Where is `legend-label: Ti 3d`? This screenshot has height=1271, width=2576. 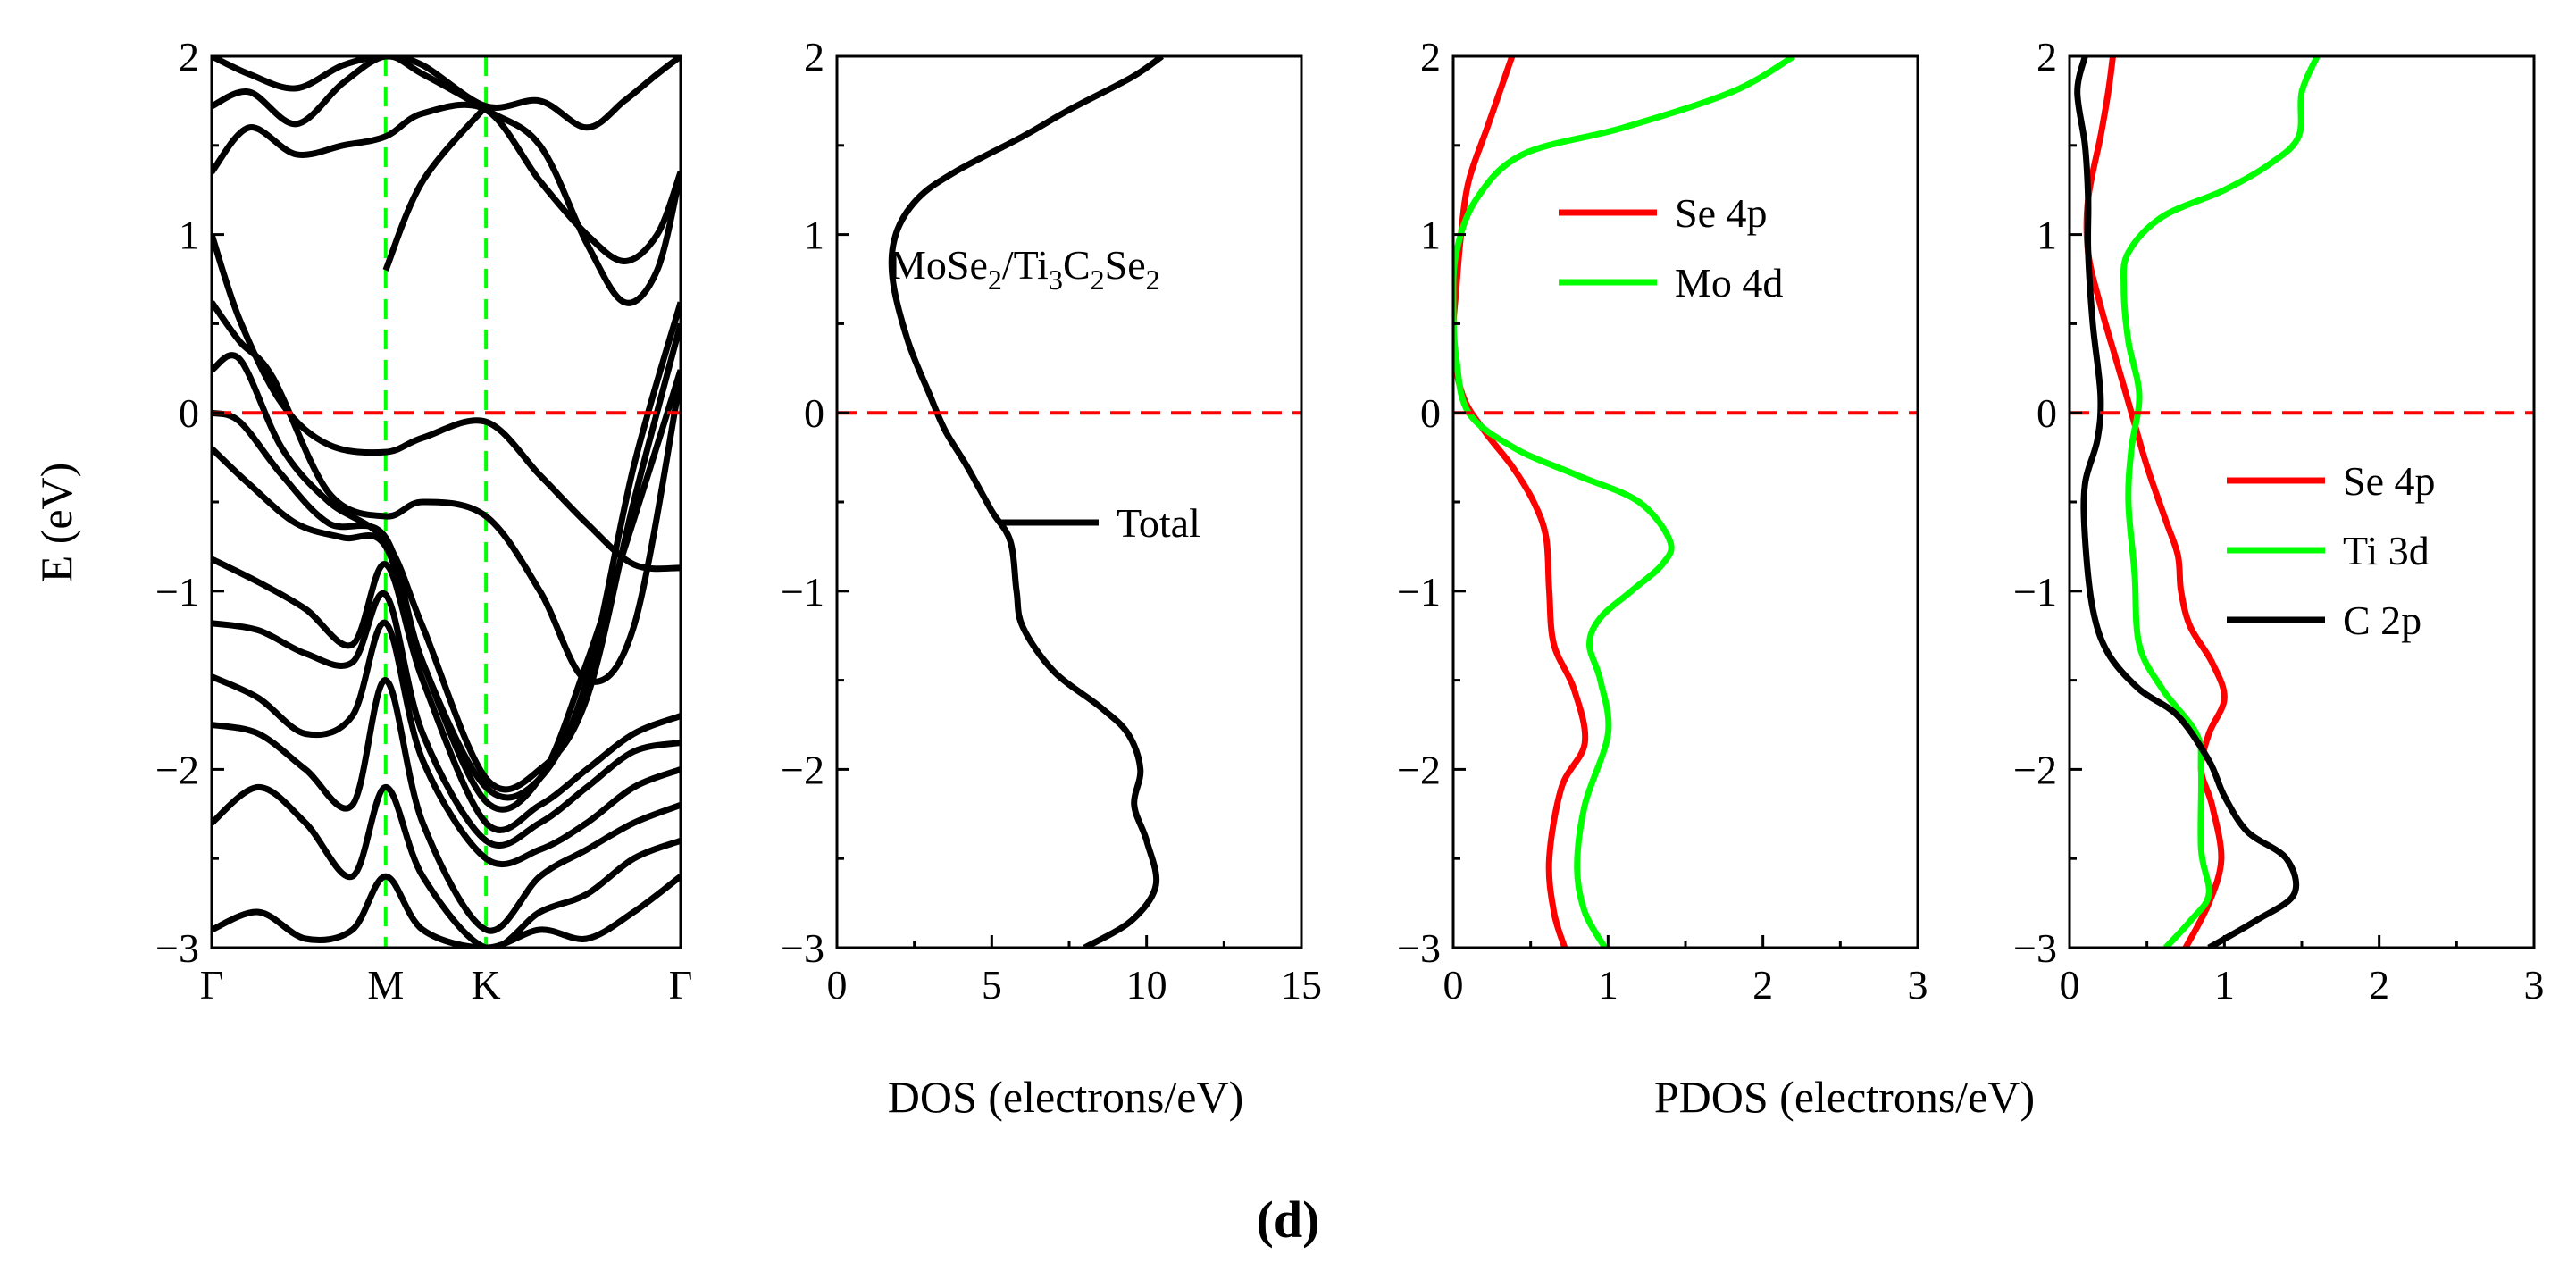
legend-label: Ti 3d is located at coordinates (2387, 550).